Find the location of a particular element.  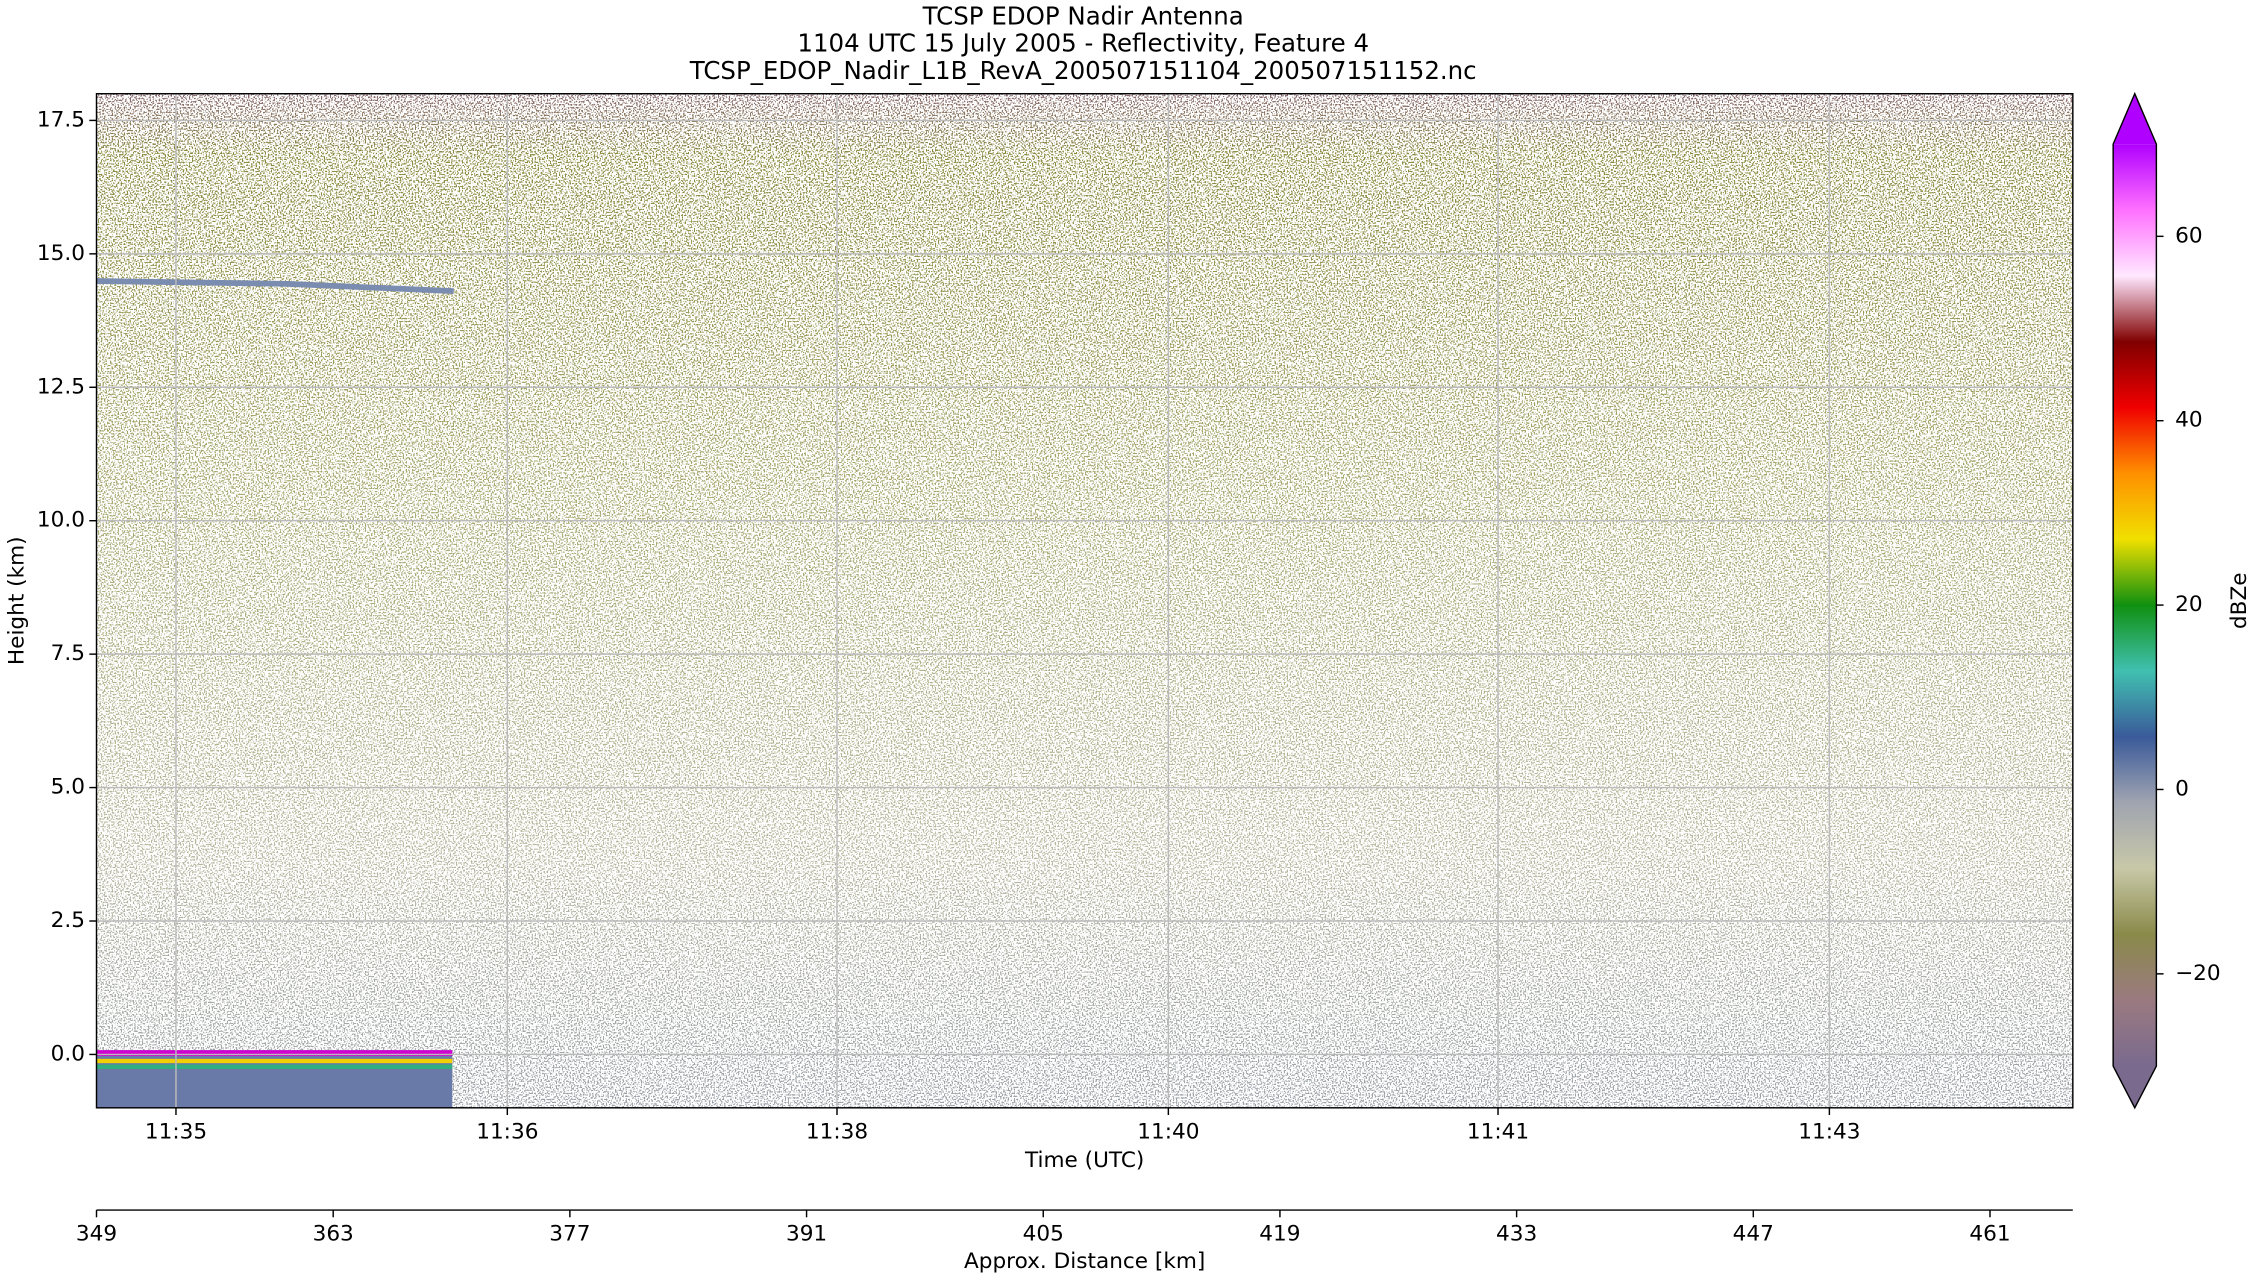

aircraft-echo is located at coordinates (275, 286).